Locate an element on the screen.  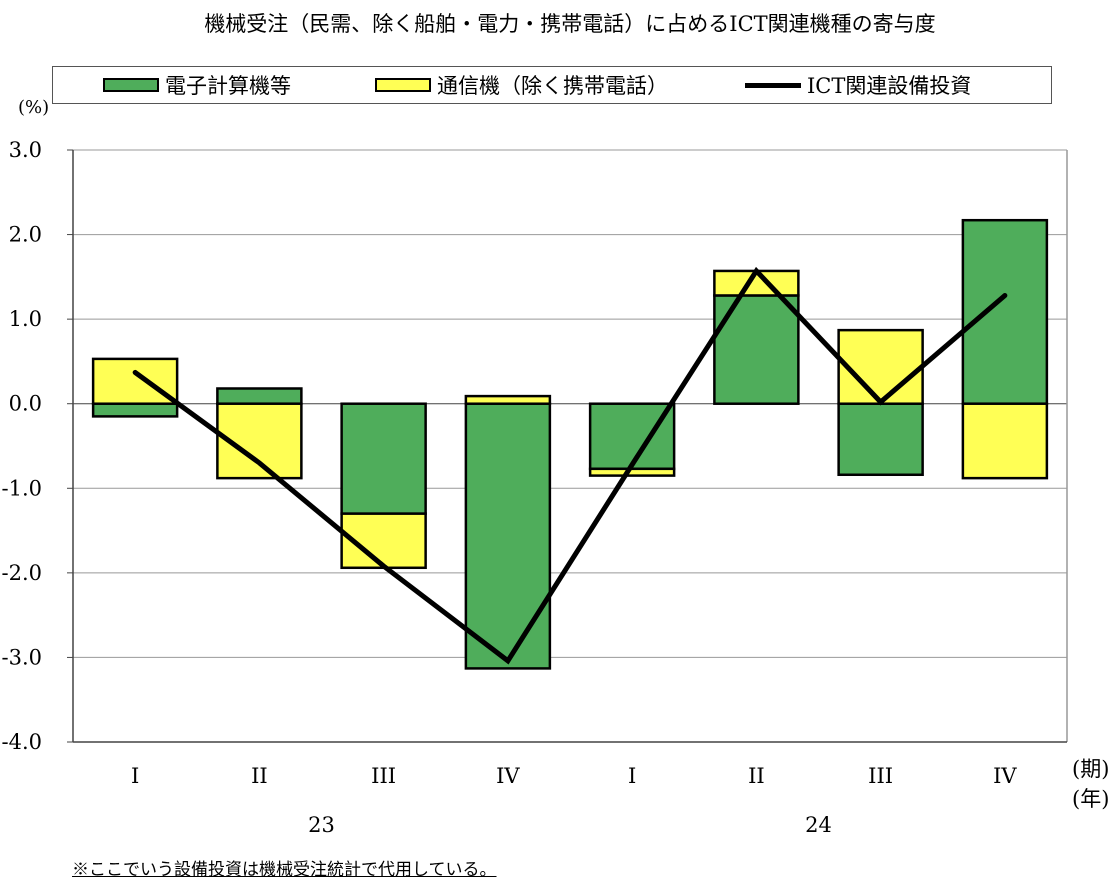
legend-label: 電子計算機等 is located at coordinates (228, 86).